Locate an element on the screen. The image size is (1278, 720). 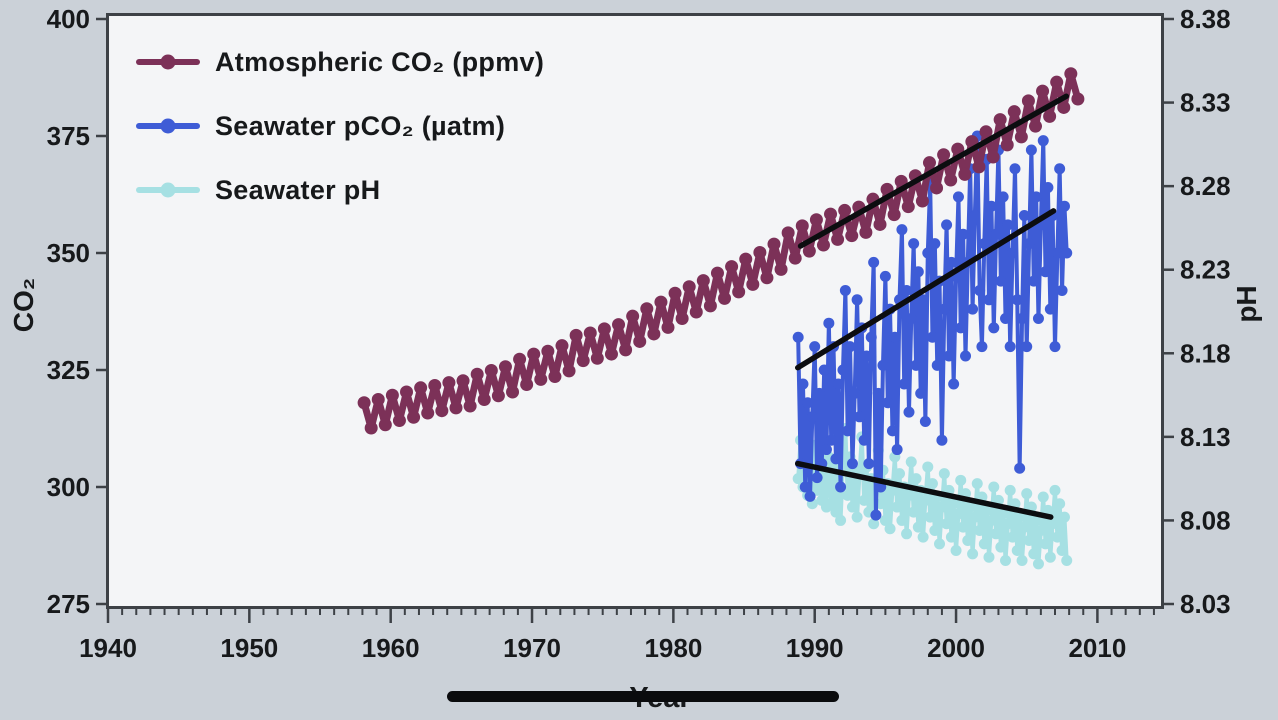
y-right-tick-label: 8.38 is located at coordinates (1205, 19).